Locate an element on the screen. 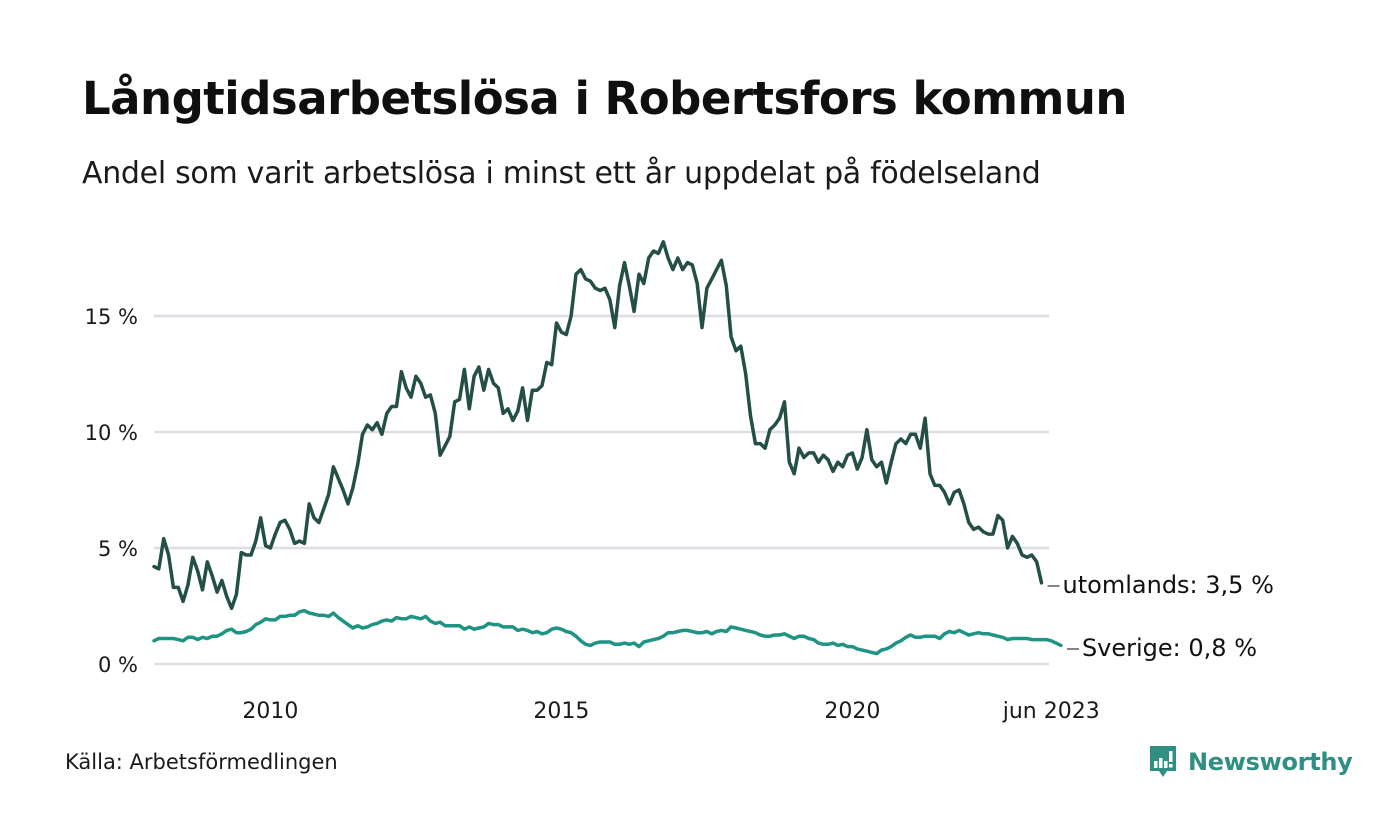 This screenshot has height=840, width=1400. series-line-sverige is located at coordinates (607, 632).